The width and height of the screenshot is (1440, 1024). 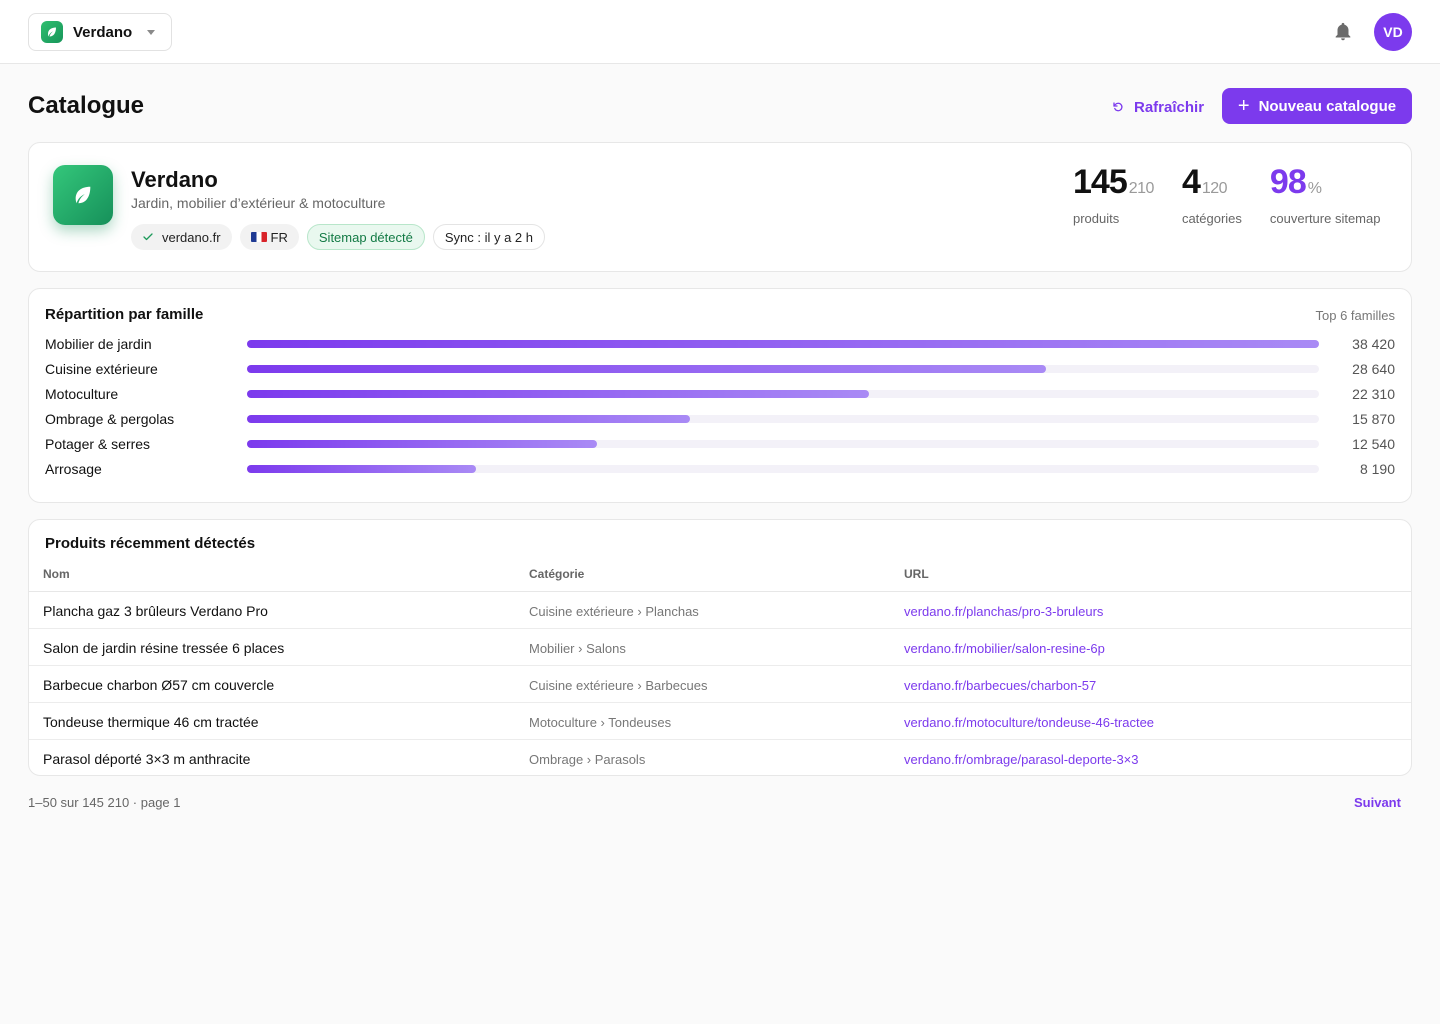 What do you see at coordinates (1000, 685) in the screenshot?
I see `product-url-link: verdano.fr/barbecues/charbon-57` at bounding box center [1000, 685].